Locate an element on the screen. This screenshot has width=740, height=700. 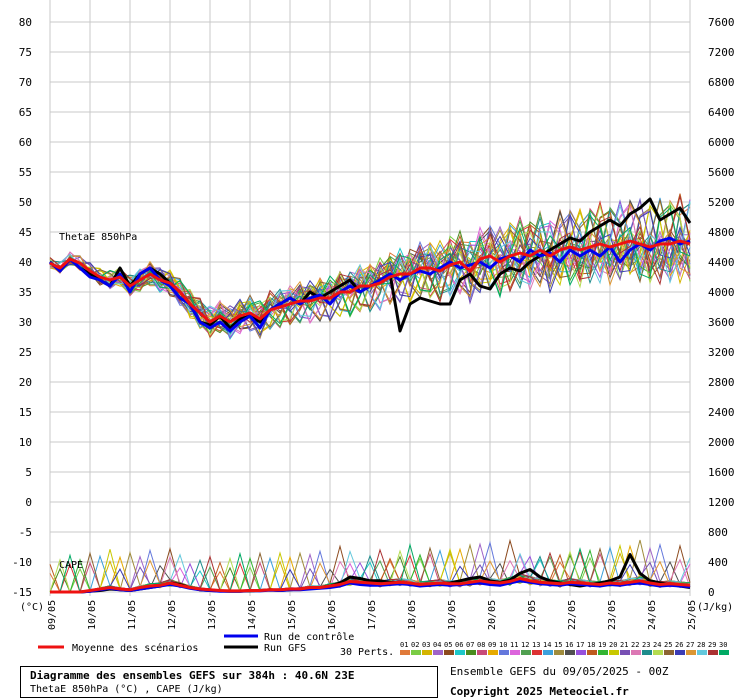
pert-number: 14 is located at coordinates (547, 645).